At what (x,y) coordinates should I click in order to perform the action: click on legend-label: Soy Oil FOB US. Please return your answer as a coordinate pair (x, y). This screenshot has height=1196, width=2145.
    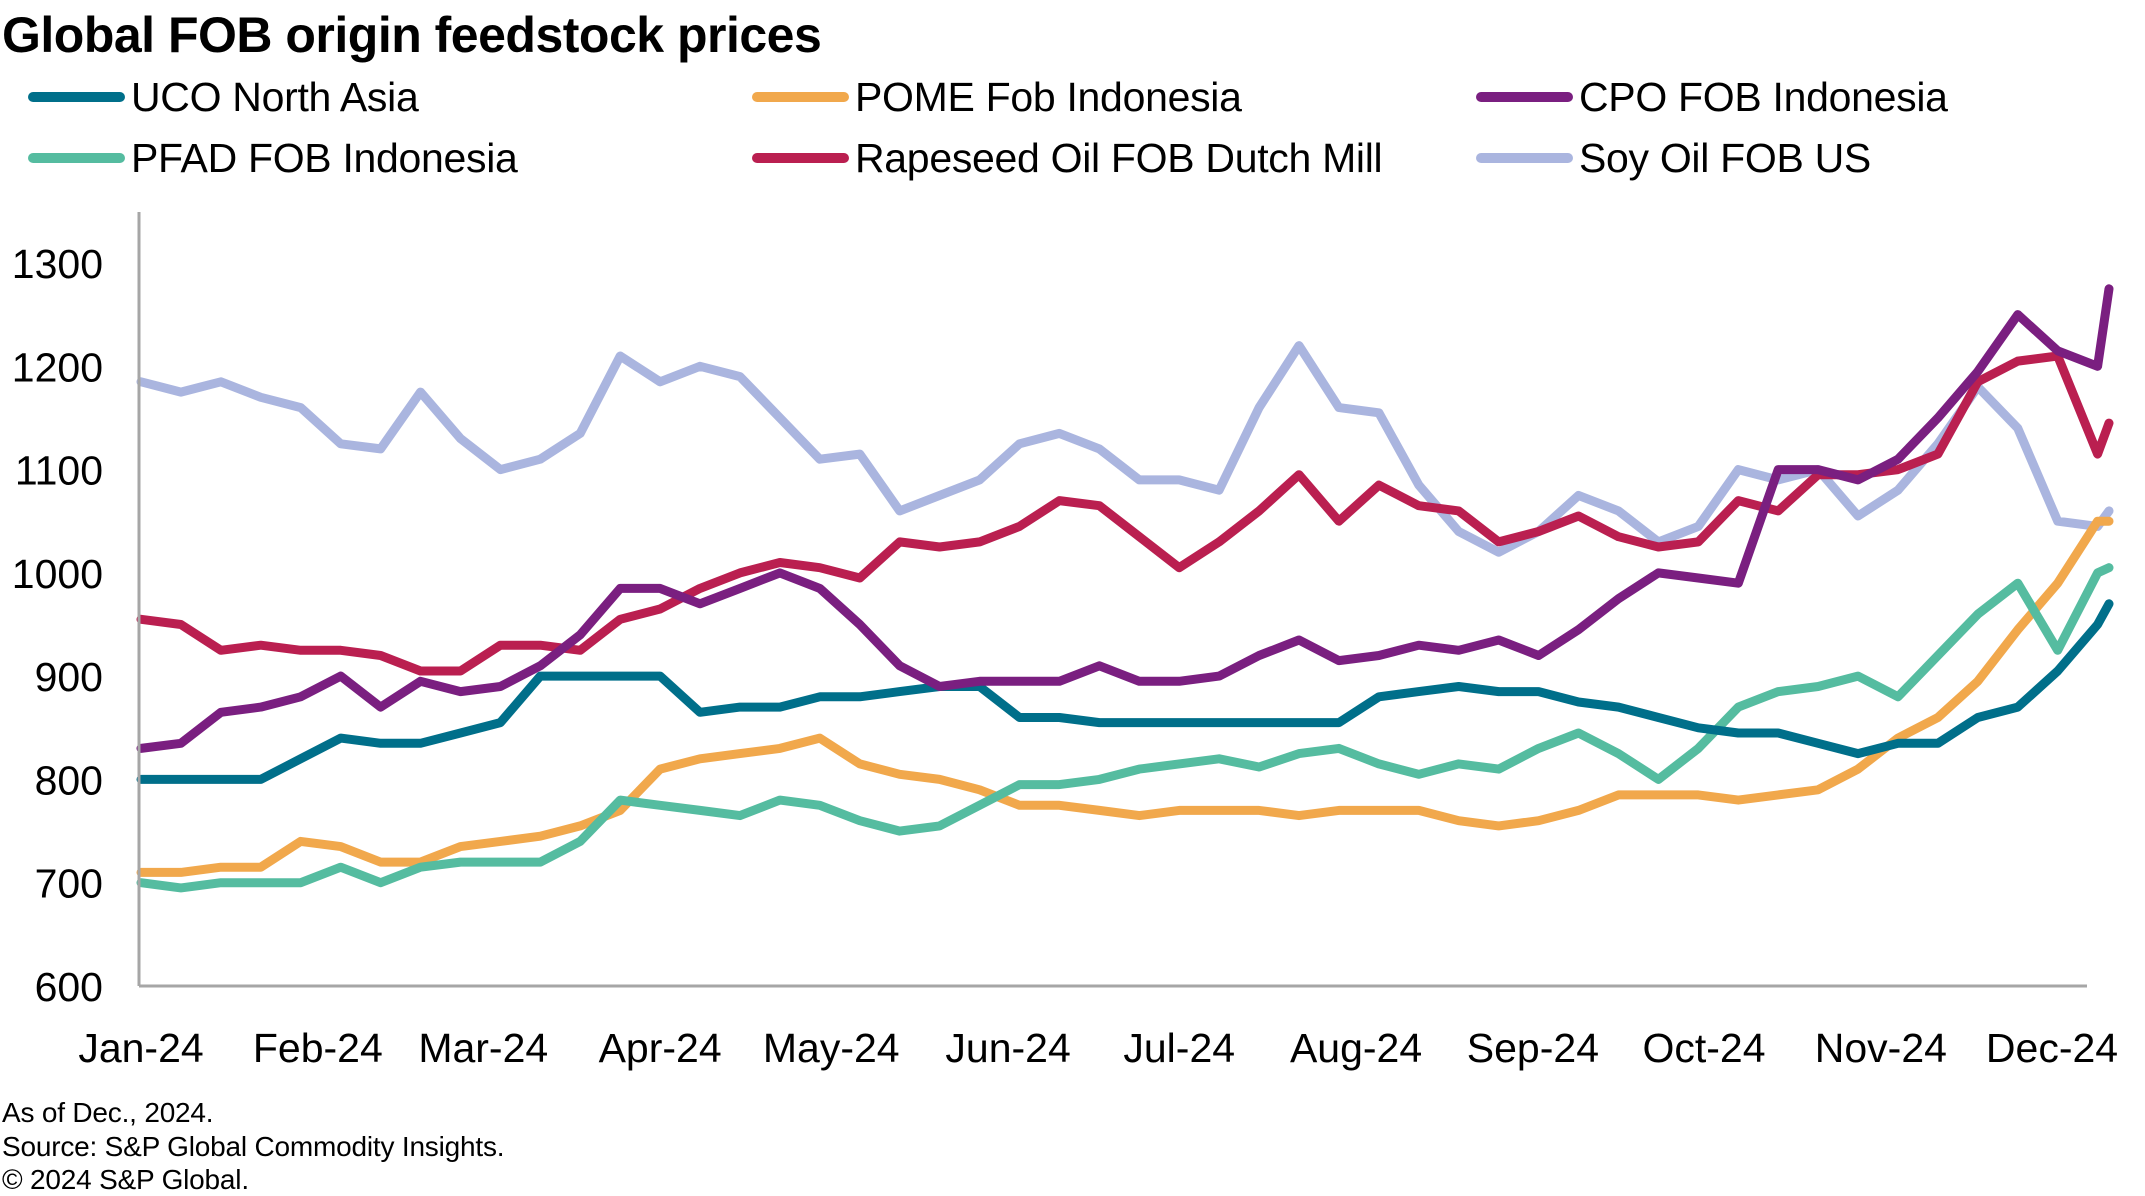
    Looking at the image, I should click on (1725, 157).